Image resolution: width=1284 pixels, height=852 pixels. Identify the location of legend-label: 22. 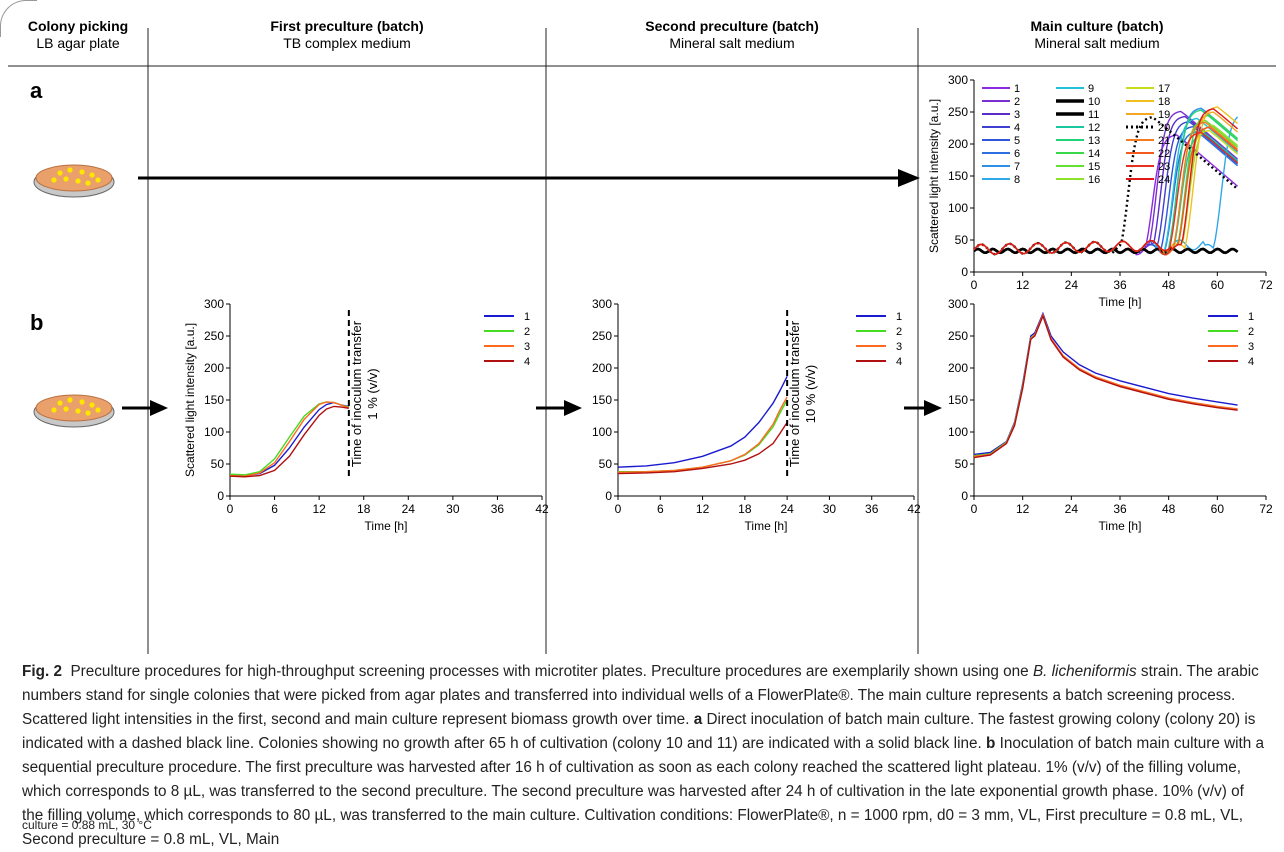
(1164, 154).